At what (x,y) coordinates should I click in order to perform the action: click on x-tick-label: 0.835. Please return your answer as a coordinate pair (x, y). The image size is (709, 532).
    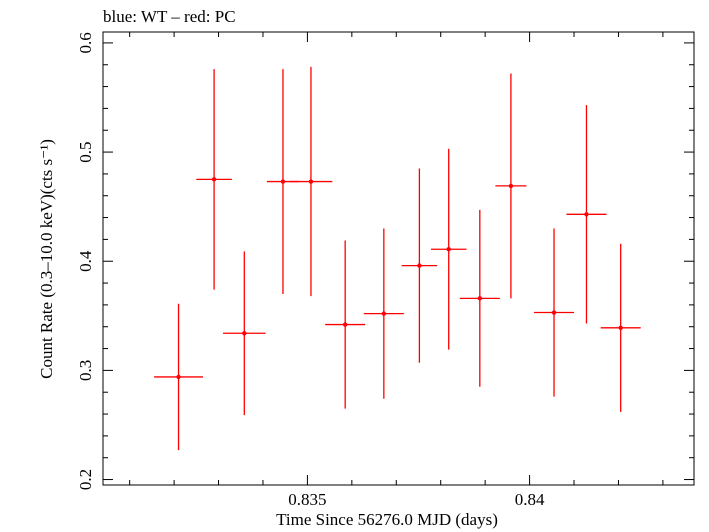
    Looking at the image, I should click on (307, 499).